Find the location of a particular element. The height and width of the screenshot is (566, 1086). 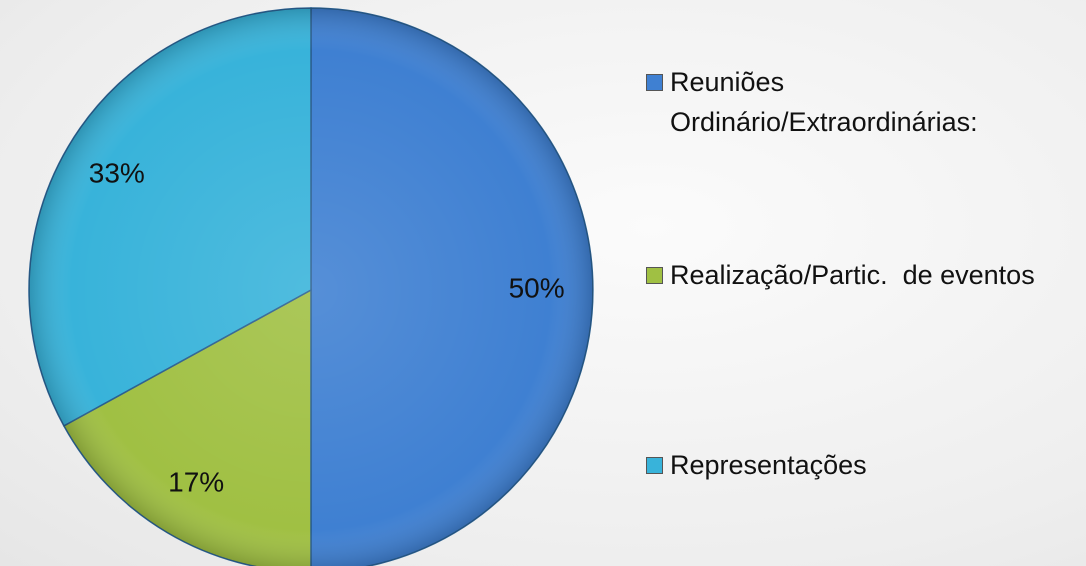

legend-item: Reuniões Ordinário/Extraordinárias: is located at coordinates (856, 102).